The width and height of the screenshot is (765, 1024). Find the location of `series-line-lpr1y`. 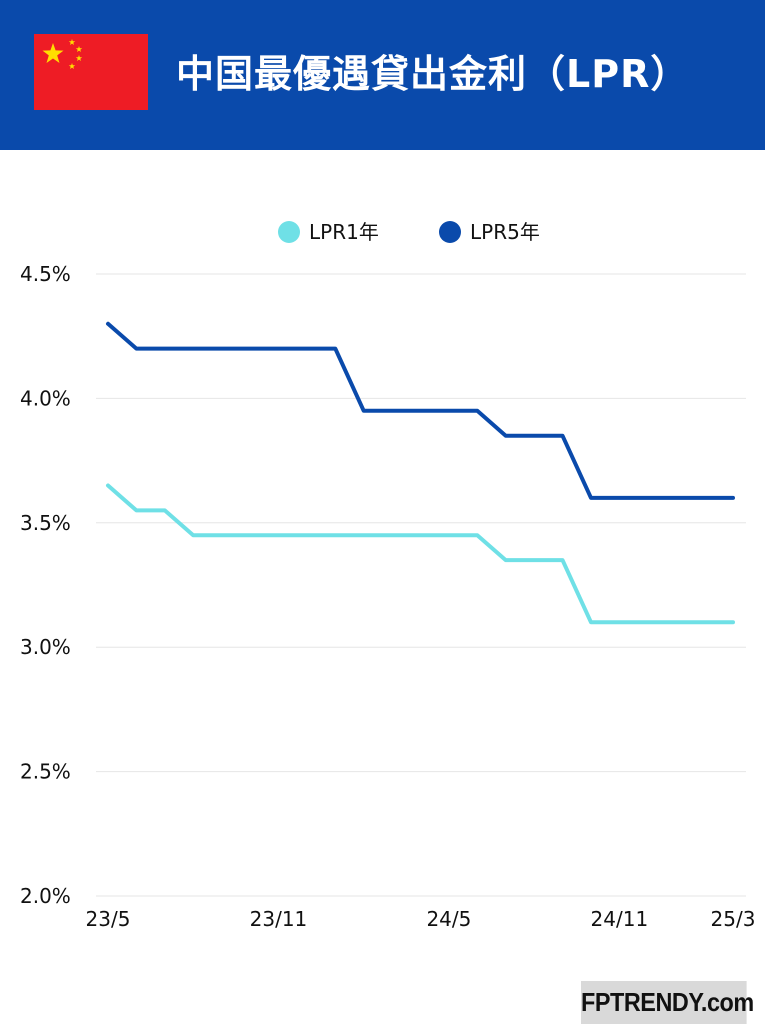

series-line-lpr1y is located at coordinates (420, 554).